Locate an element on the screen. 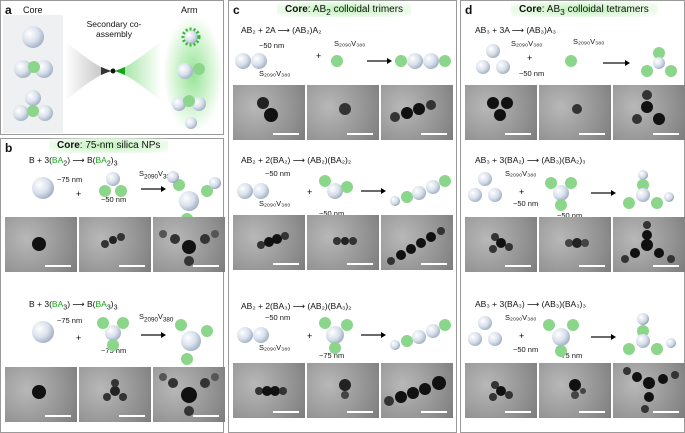  panel-d-row1-schematic: + is located at coordinates (576, 60).